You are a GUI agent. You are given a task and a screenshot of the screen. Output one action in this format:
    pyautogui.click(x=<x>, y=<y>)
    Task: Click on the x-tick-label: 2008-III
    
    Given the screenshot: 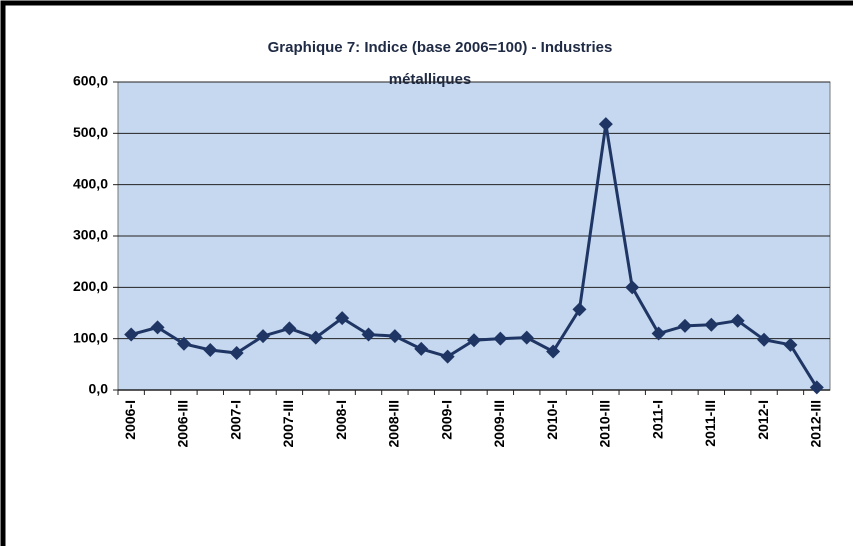 What is the action you would take?
    pyautogui.click(x=394, y=423)
    